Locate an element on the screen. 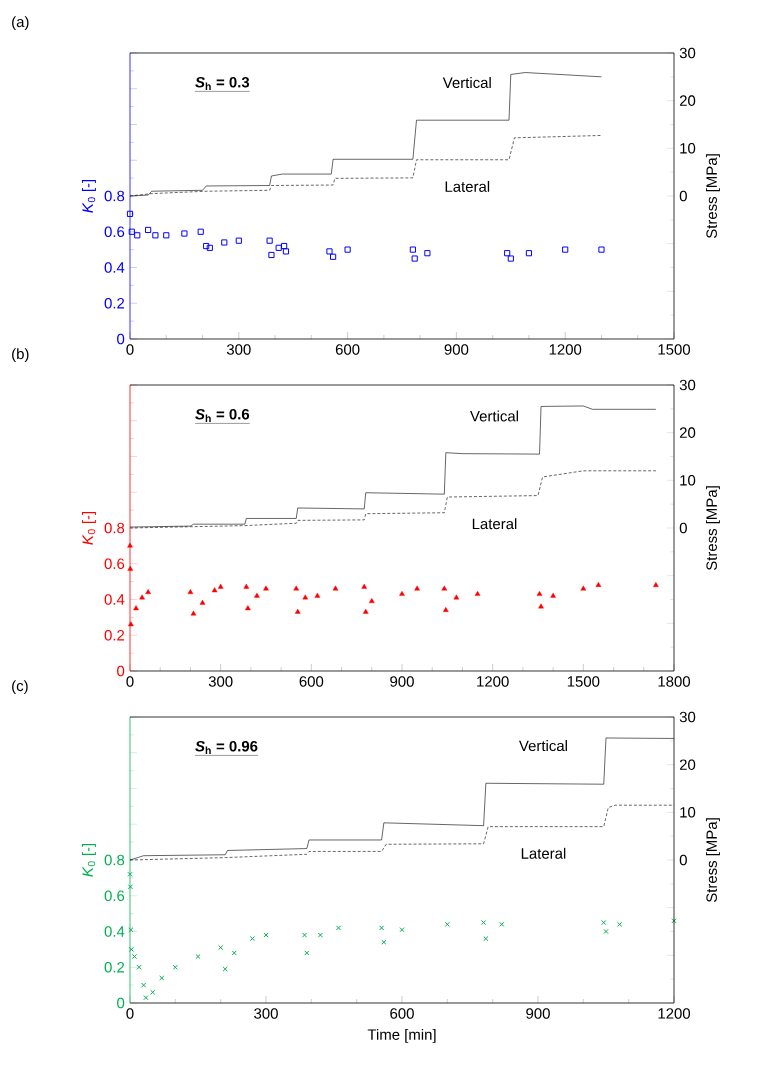  text: (c) is located at coordinates (20, 687).